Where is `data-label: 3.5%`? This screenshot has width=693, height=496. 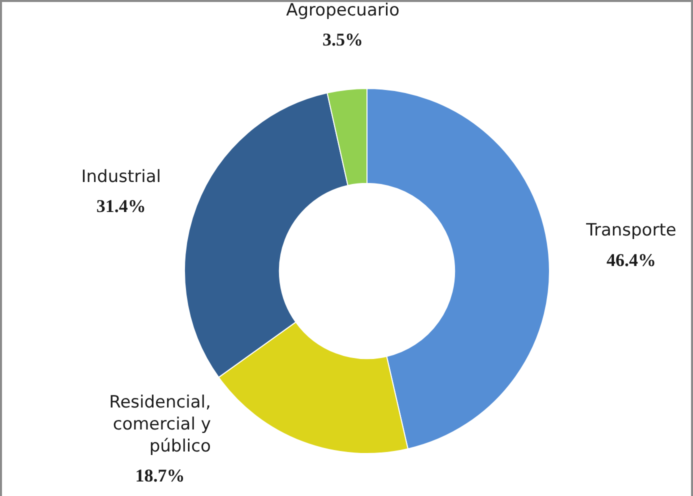 data-label: 3.5% is located at coordinates (343, 39).